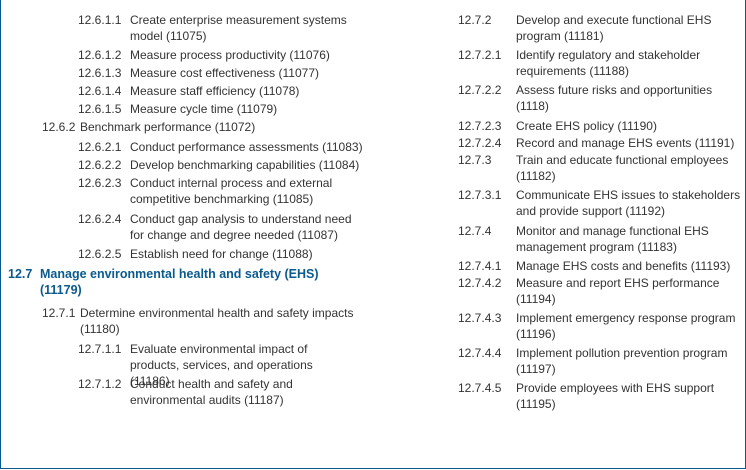  What do you see at coordinates (480, 266) in the screenshot?
I see `outline-number: 12.7.4.1` at bounding box center [480, 266].